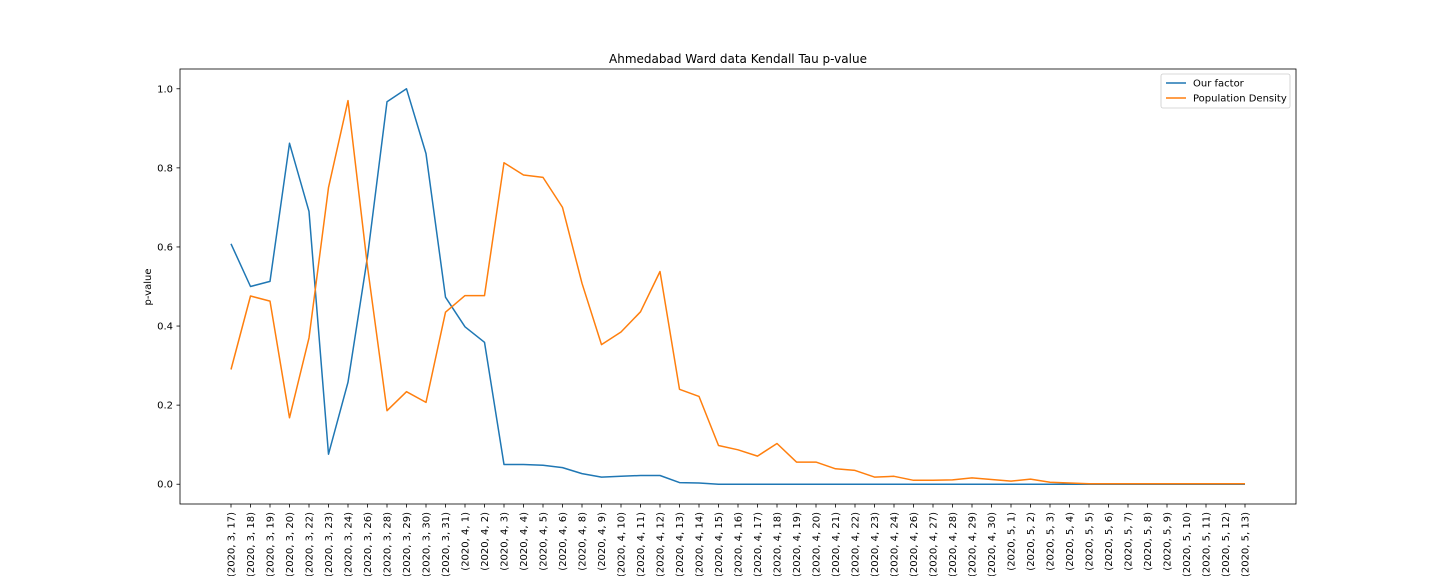 Image resolution: width=1440 pixels, height=580 pixels. What do you see at coordinates (290, 544) in the screenshot?
I see `x-tick-label: (2020, 3, 20)` at bounding box center [290, 544].